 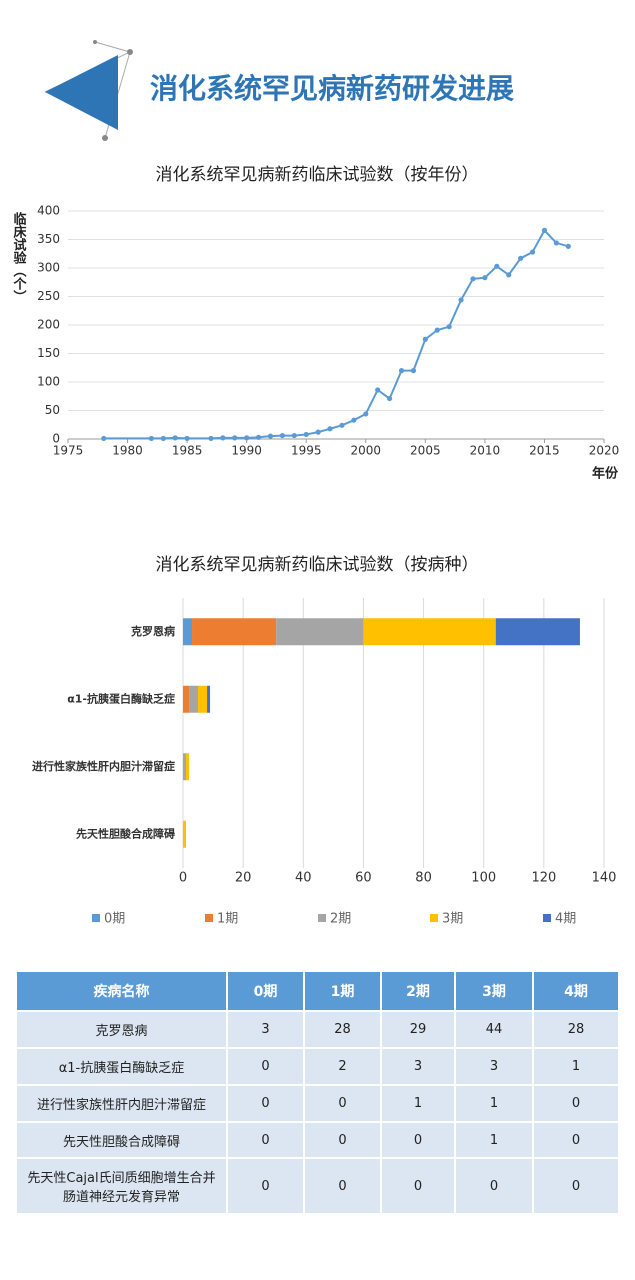 What do you see at coordinates (48, 353) in the screenshot?
I see `y-tick-label: 150` at bounding box center [48, 353].